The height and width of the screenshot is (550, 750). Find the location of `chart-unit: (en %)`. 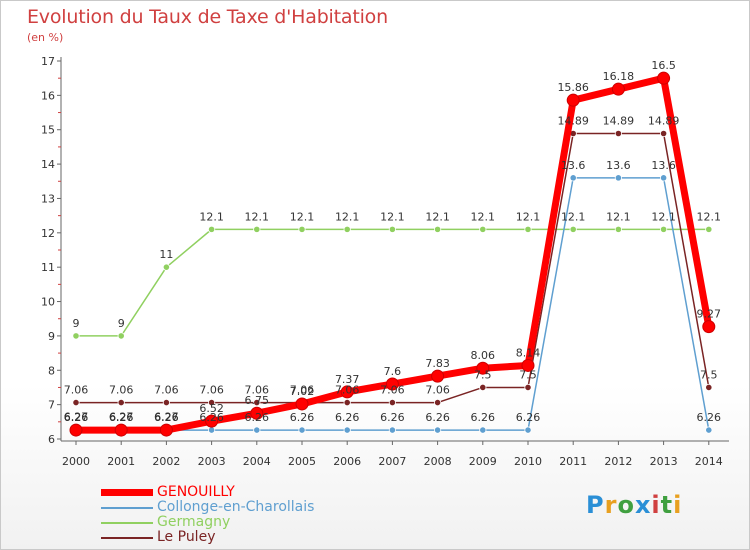

chart-unit: (en %) is located at coordinates (45, 37).